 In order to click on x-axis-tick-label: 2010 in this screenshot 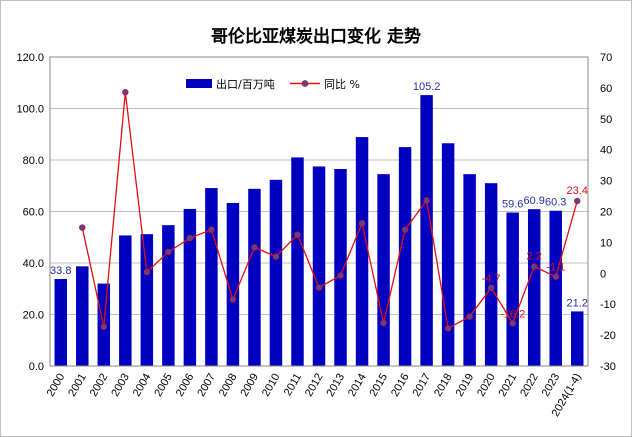, I will do `click(271, 385)`.